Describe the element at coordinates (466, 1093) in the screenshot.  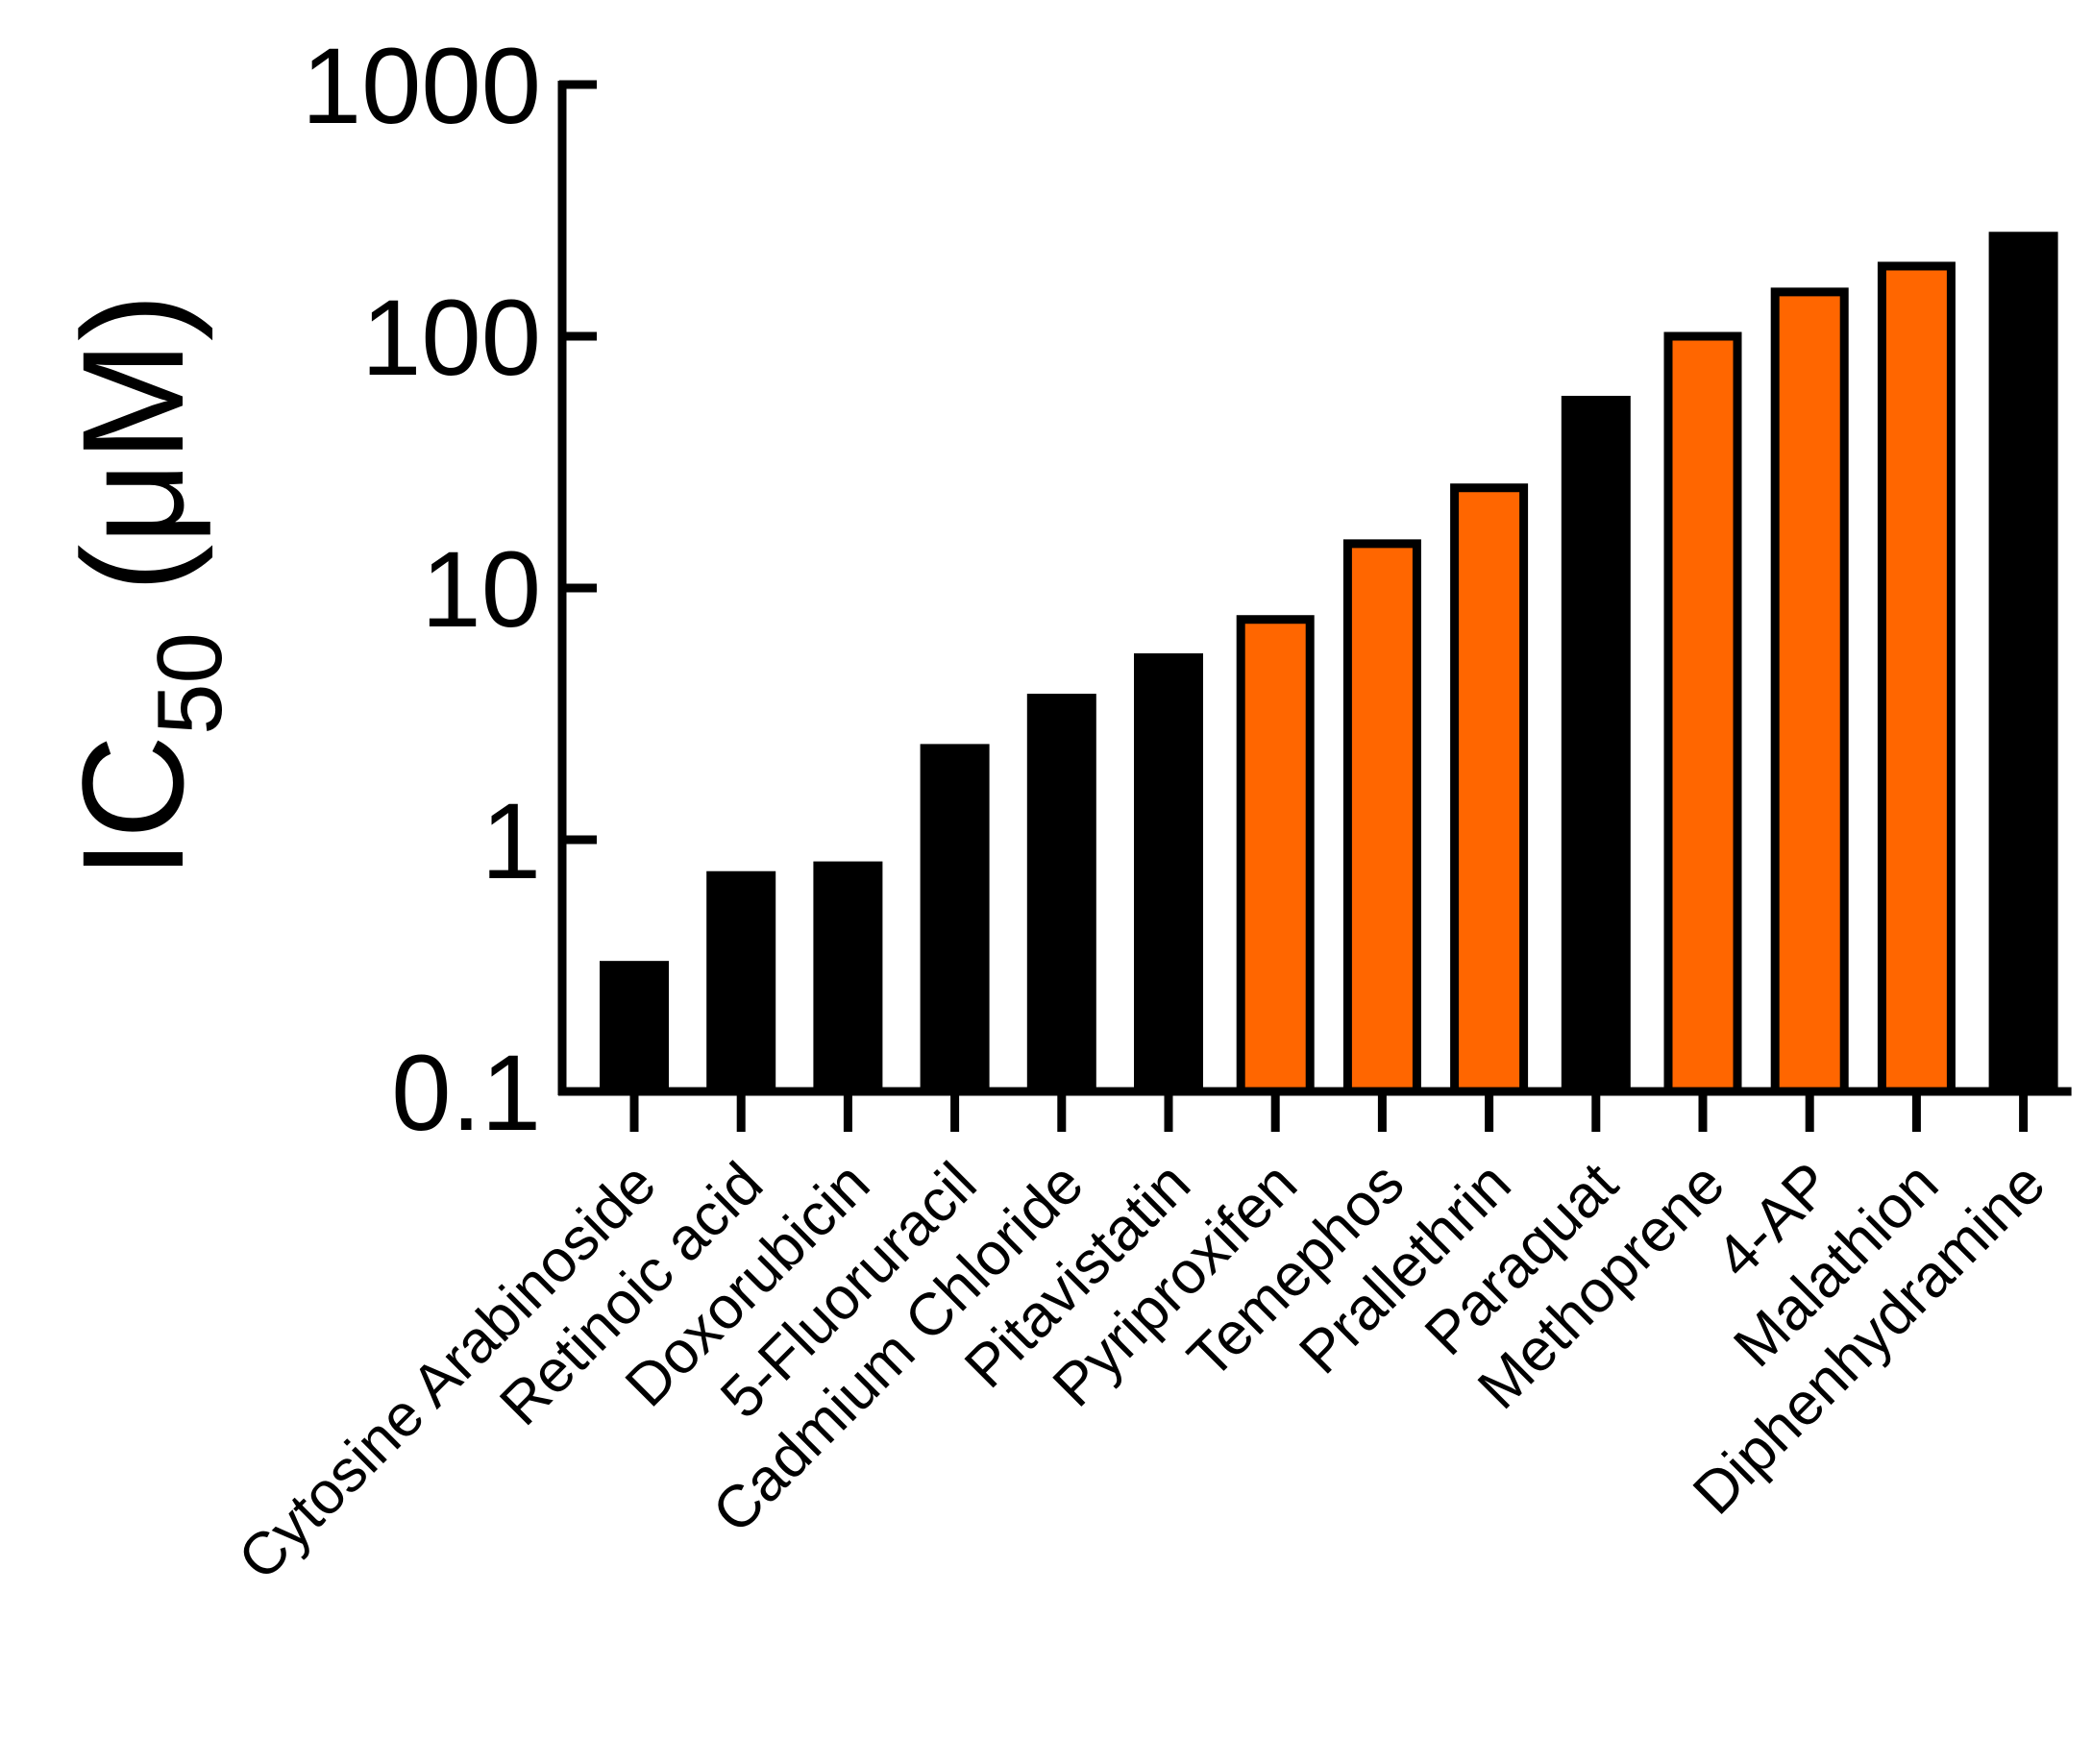
I see `y-tick-label-0.1: 0.1` at that location.